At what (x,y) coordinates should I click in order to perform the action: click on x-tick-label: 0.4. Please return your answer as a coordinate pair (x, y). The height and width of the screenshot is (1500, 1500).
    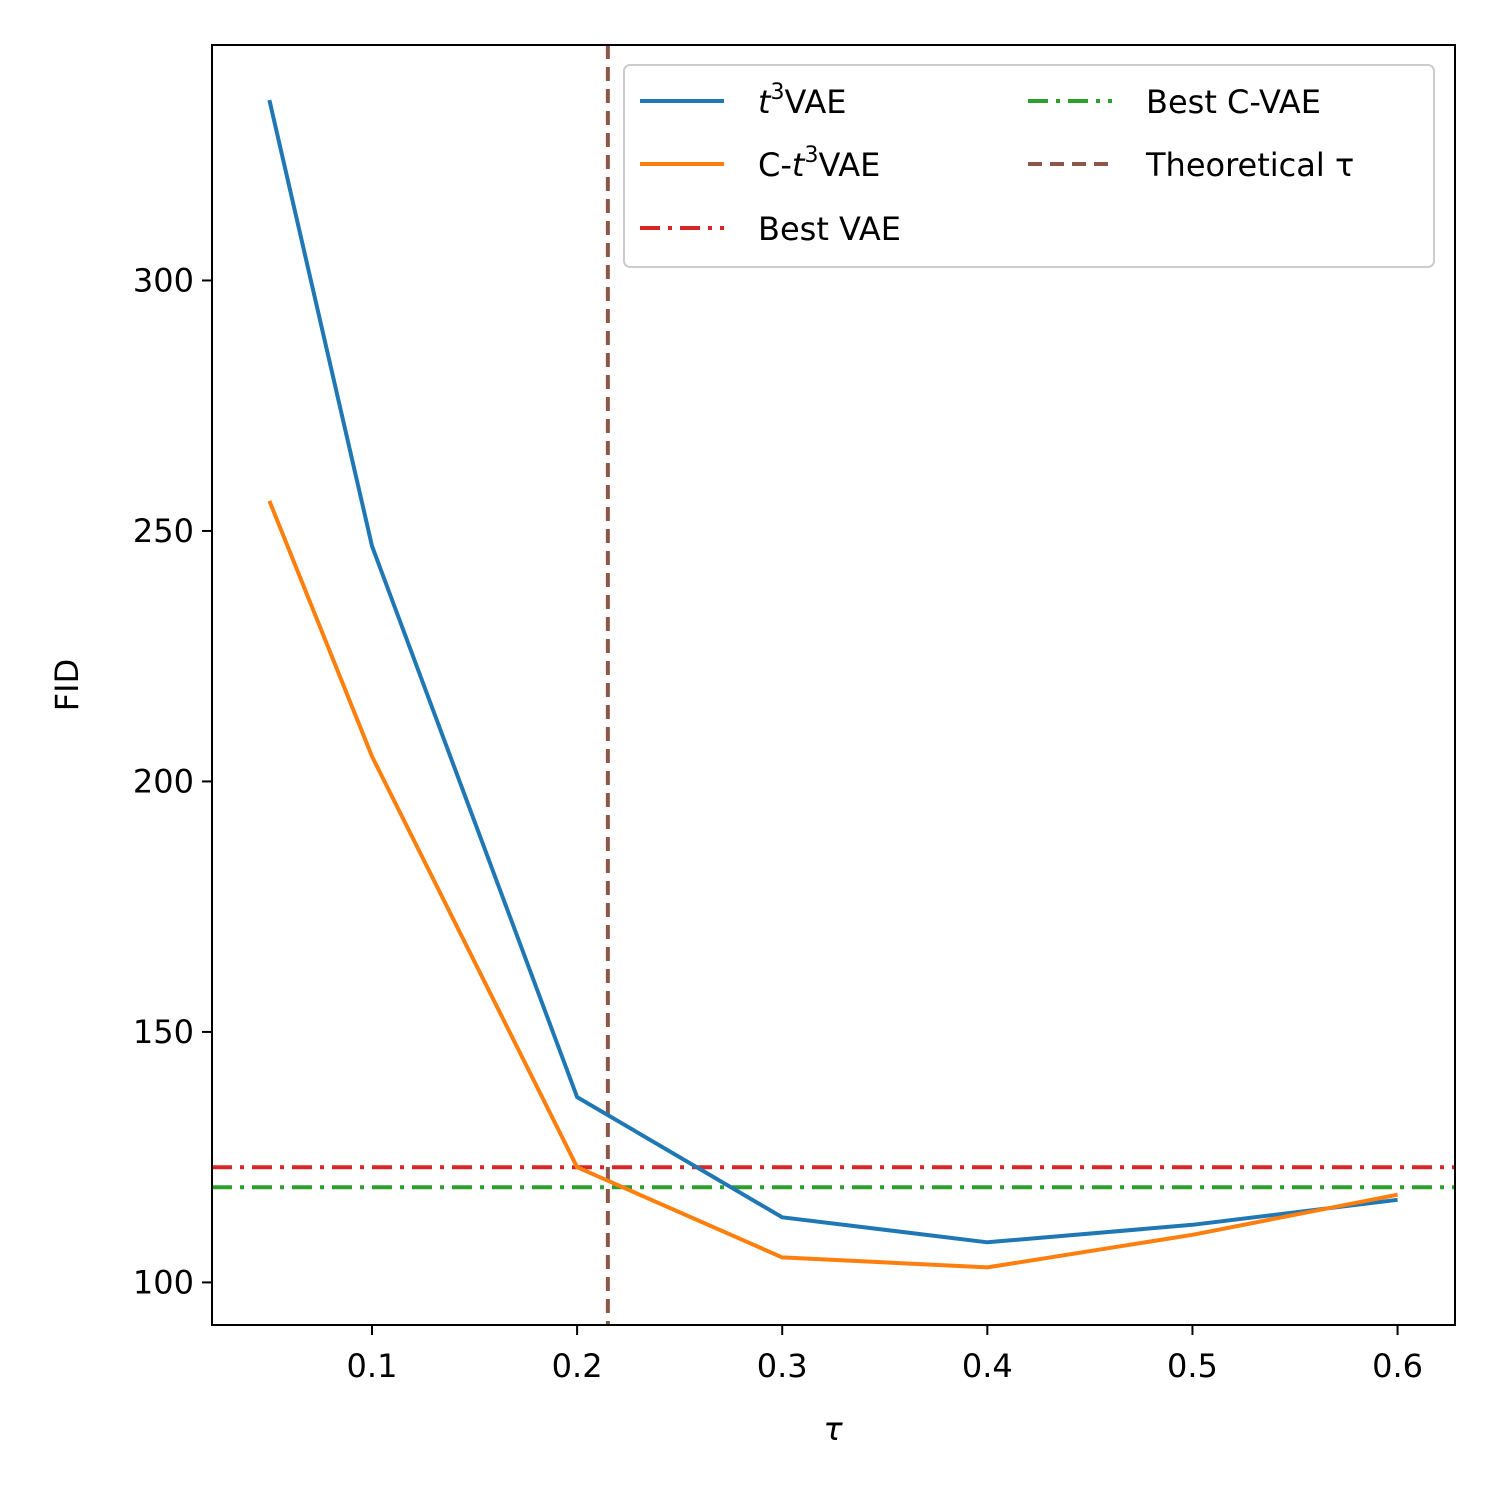
    Looking at the image, I should click on (987, 1366).